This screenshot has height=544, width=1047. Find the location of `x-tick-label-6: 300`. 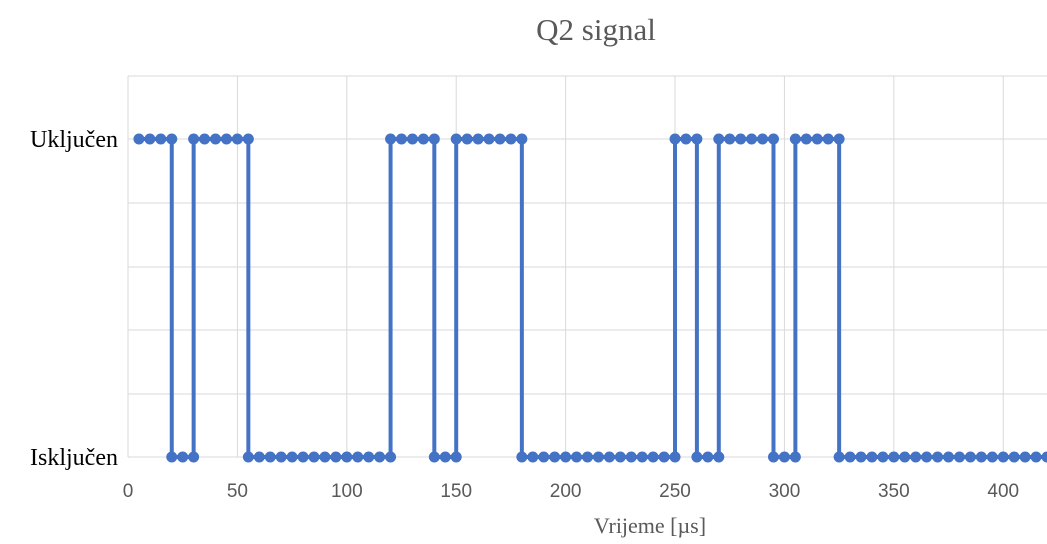

x-tick-label-6: 300 is located at coordinates (785, 491).